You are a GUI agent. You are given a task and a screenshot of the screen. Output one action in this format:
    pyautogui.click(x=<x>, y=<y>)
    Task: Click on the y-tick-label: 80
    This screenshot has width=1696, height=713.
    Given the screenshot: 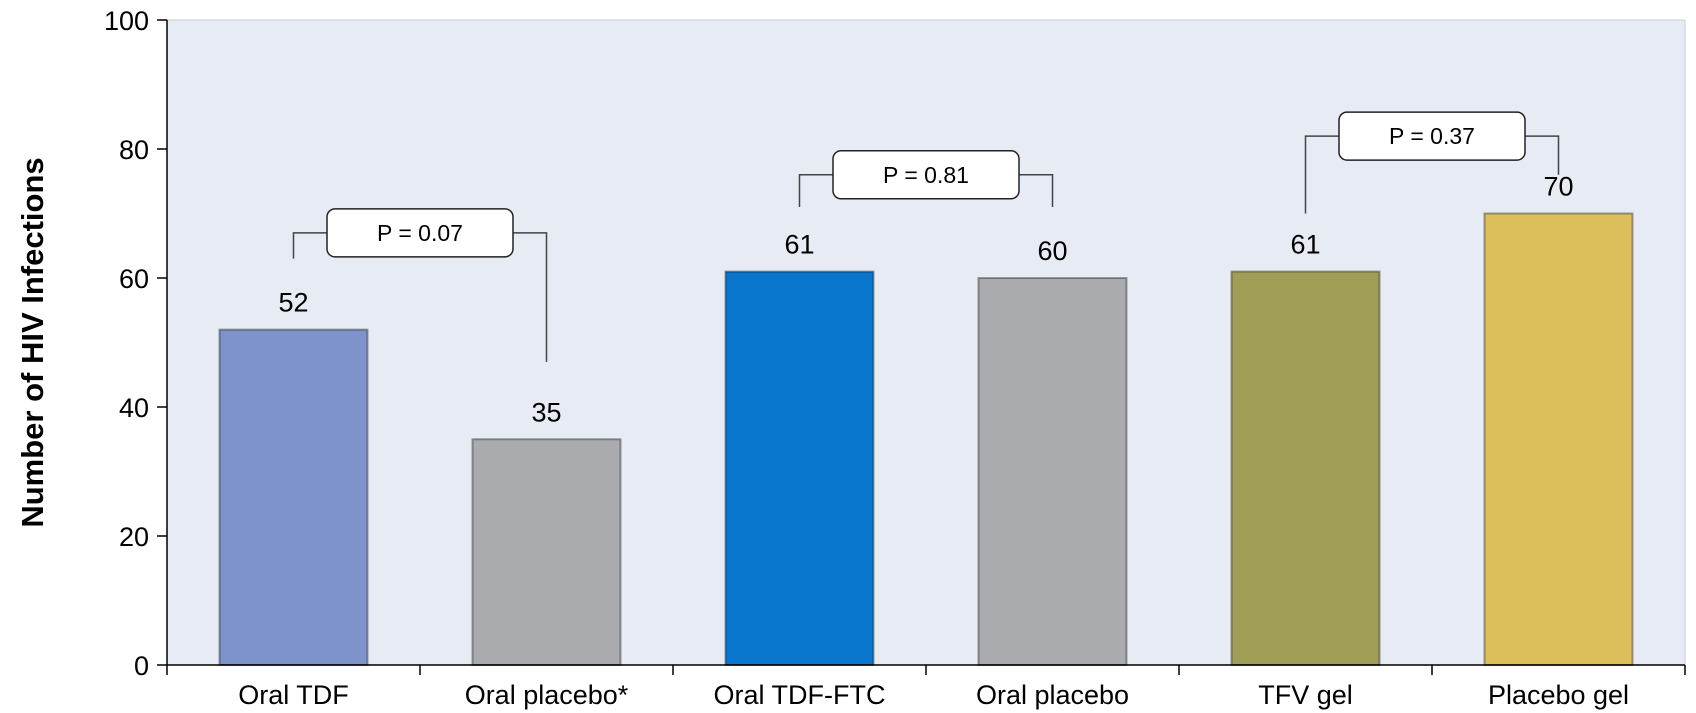 What is the action you would take?
    pyautogui.click(x=134, y=150)
    